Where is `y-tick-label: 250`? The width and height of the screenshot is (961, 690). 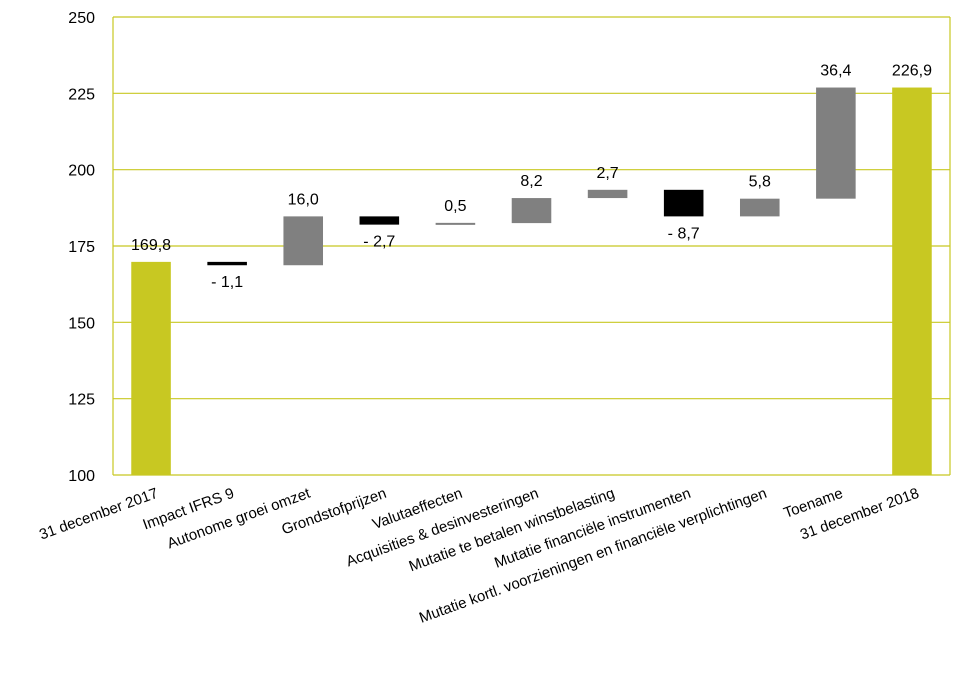 y-tick-label: 250 is located at coordinates (81, 18).